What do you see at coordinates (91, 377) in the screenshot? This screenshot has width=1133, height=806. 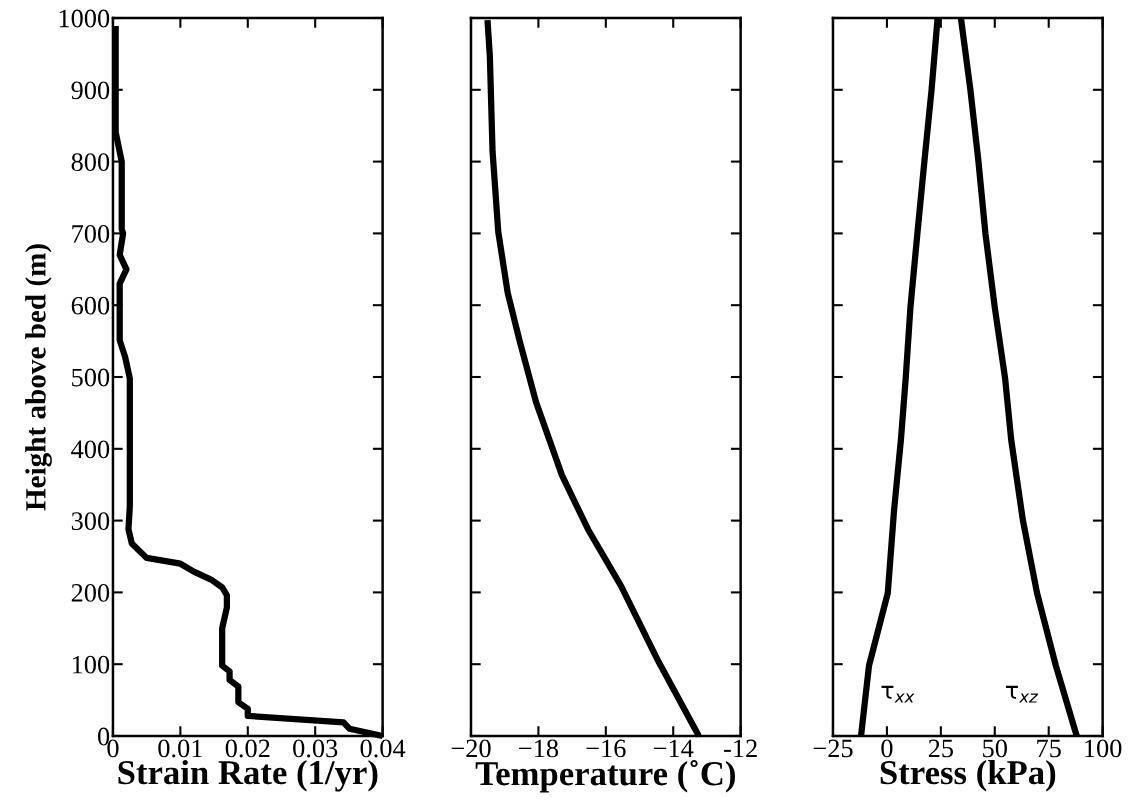 I see `y-tick-label: 500` at bounding box center [91, 377].